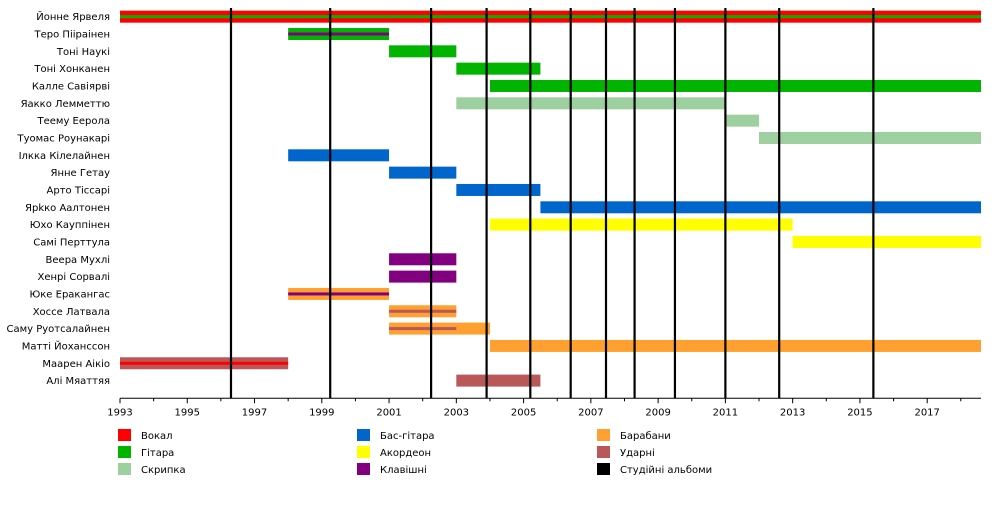 This screenshot has width=1000, height=508. I want to click on bar-sub-guitar, so click(550, 17).